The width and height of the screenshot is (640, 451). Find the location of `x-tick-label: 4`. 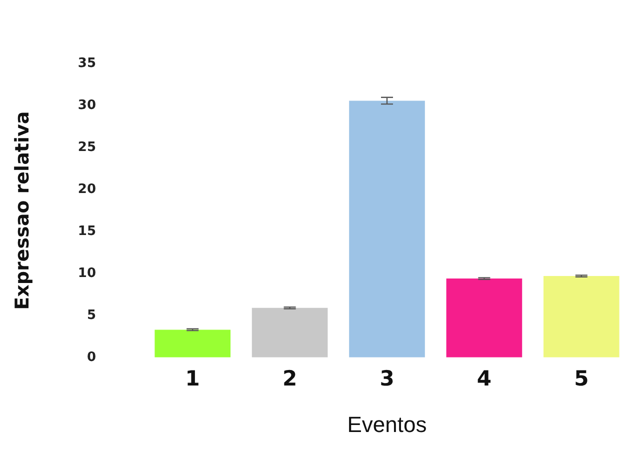

x-tick-label: 4 is located at coordinates (484, 378).